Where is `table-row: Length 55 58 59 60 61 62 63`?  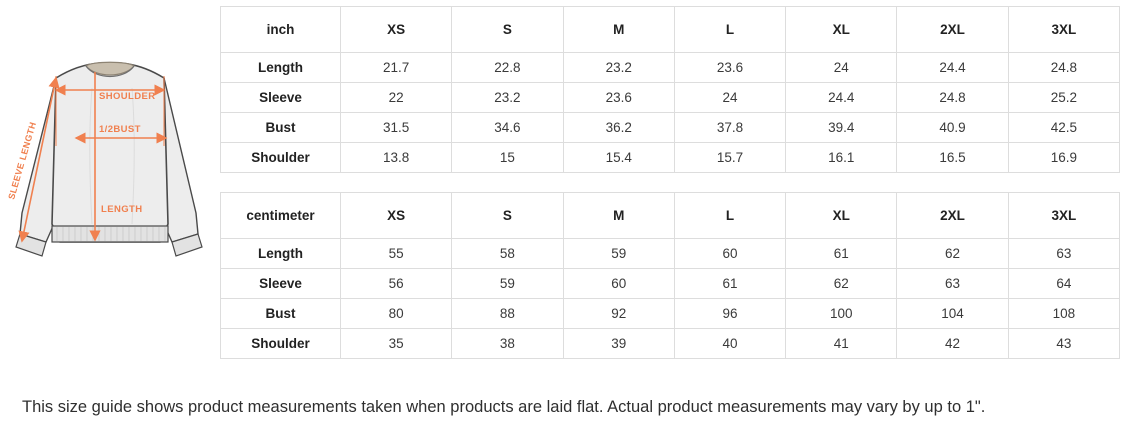 table-row: Length 55 58 59 60 61 62 63 is located at coordinates (670, 253).